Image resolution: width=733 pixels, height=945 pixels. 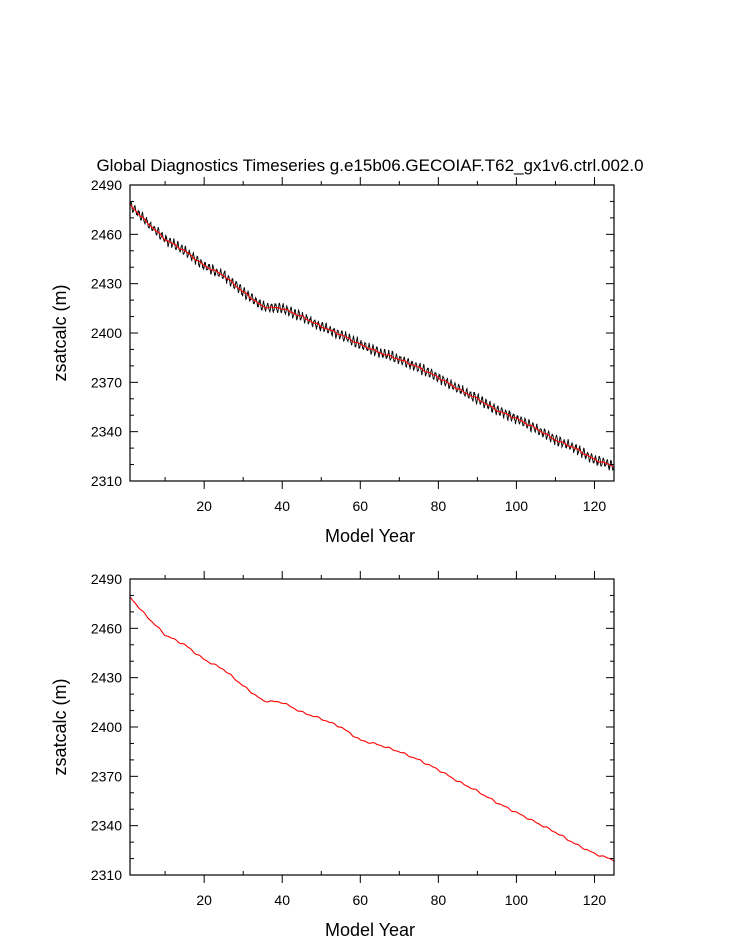 What do you see at coordinates (370, 930) in the screenshot?
I see `x-axis-label-bottom: Model Year` at bounding box center [370, 930].